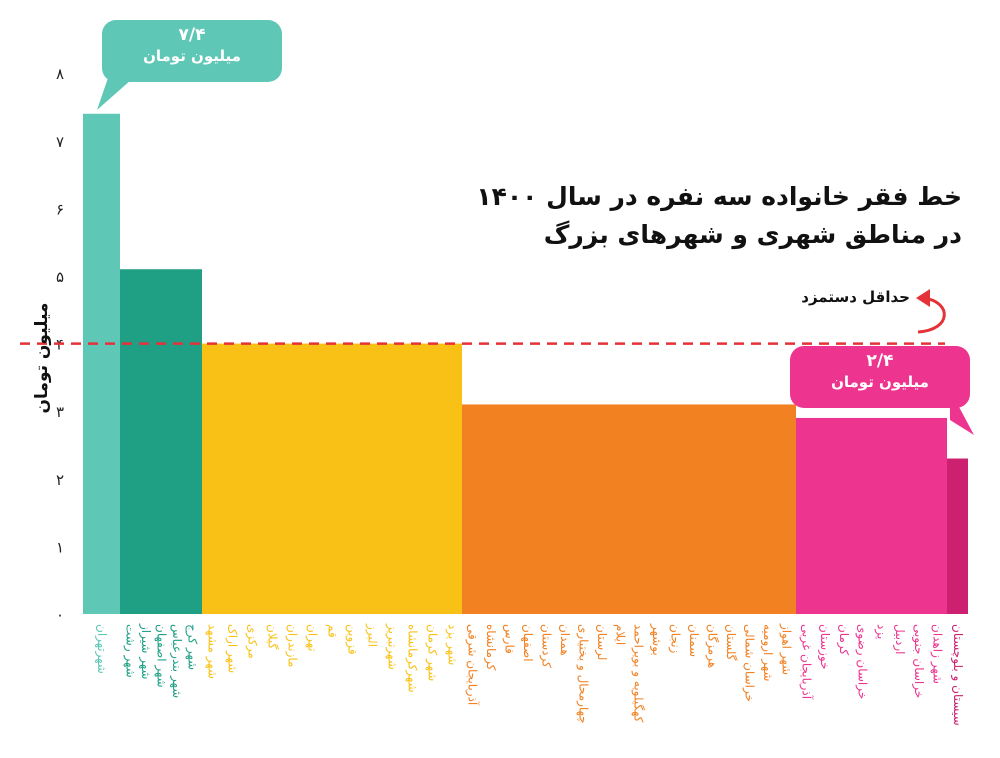  What do you see at coordinates (432, 652) in the screenshot?
I see `category-label: شهر کرمان` at bounding box center [432, 652].